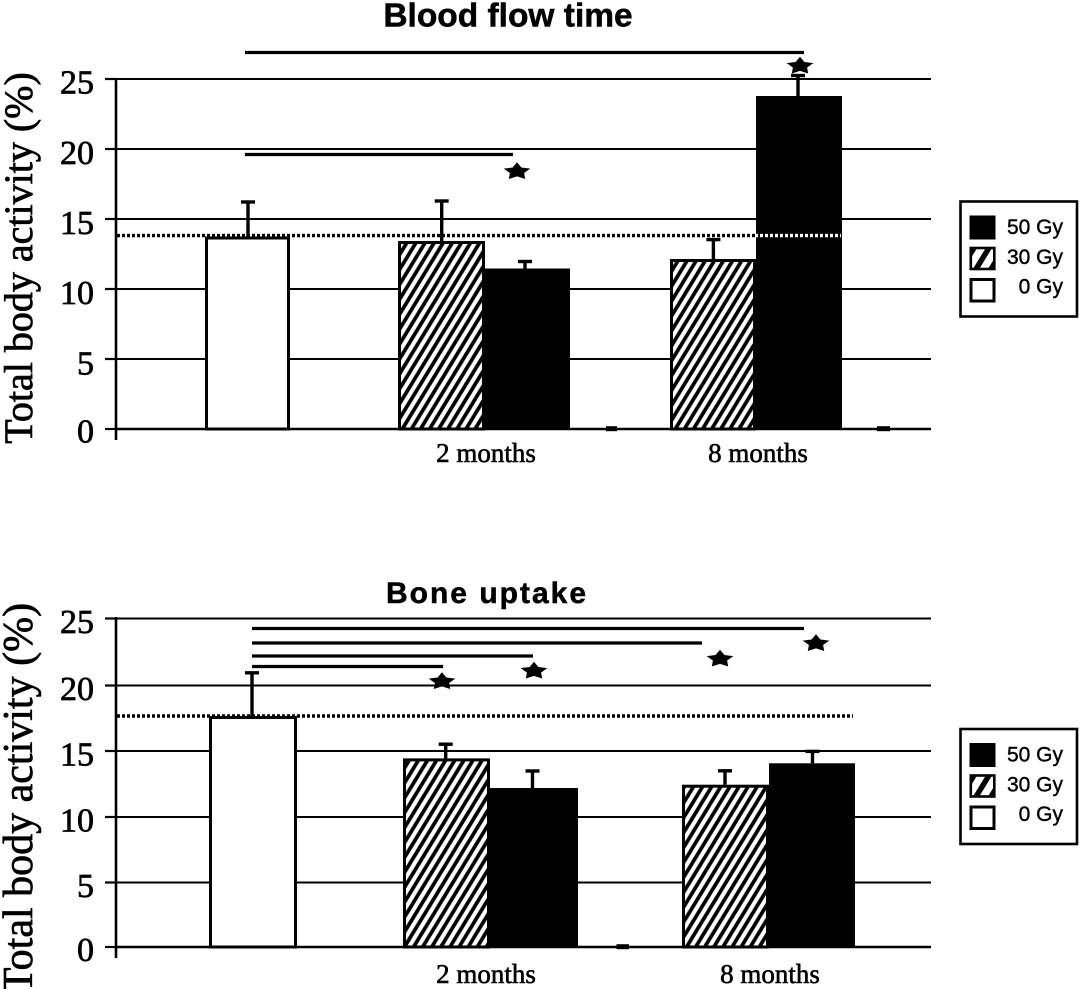 This screenshot has height=989, width=1080. What do you see at coordinates (487, 593) in the screenshot?
I see `svg-text: Bone uptake` at bounding box center [487, 593].